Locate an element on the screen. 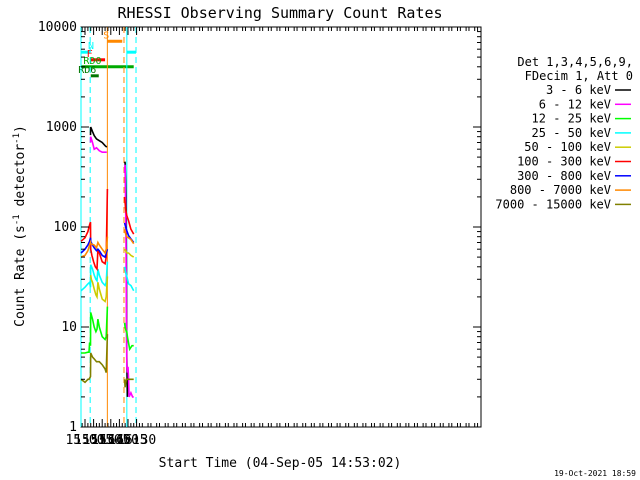 The height and width of the screenshot is (480, 640). x-axis-label: Start Time (04-Sep-05 14:53:02) is located at coordinates (280, 463).